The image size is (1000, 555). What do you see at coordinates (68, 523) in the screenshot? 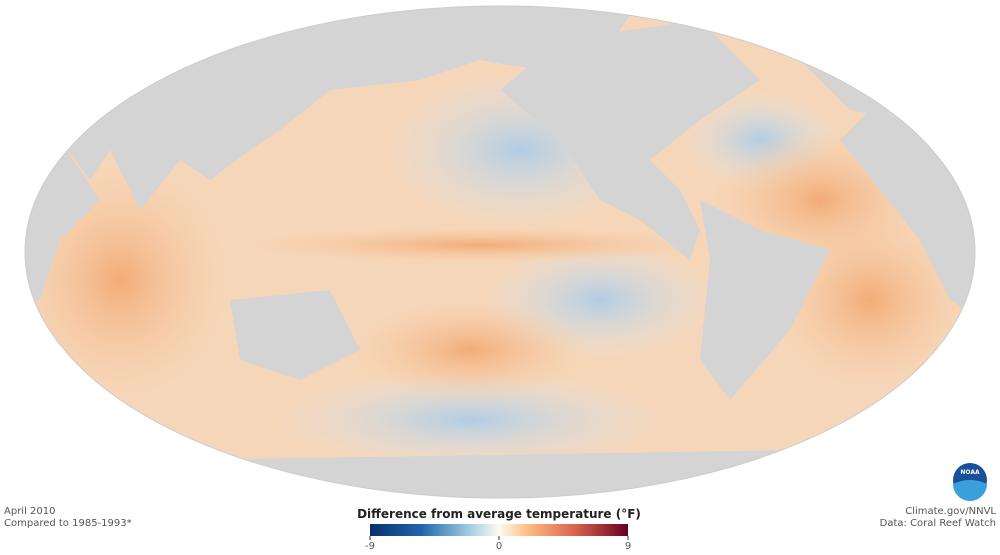
I see `baseline-label: Compared to 1985-1993*` at bounding box center [68, 523].